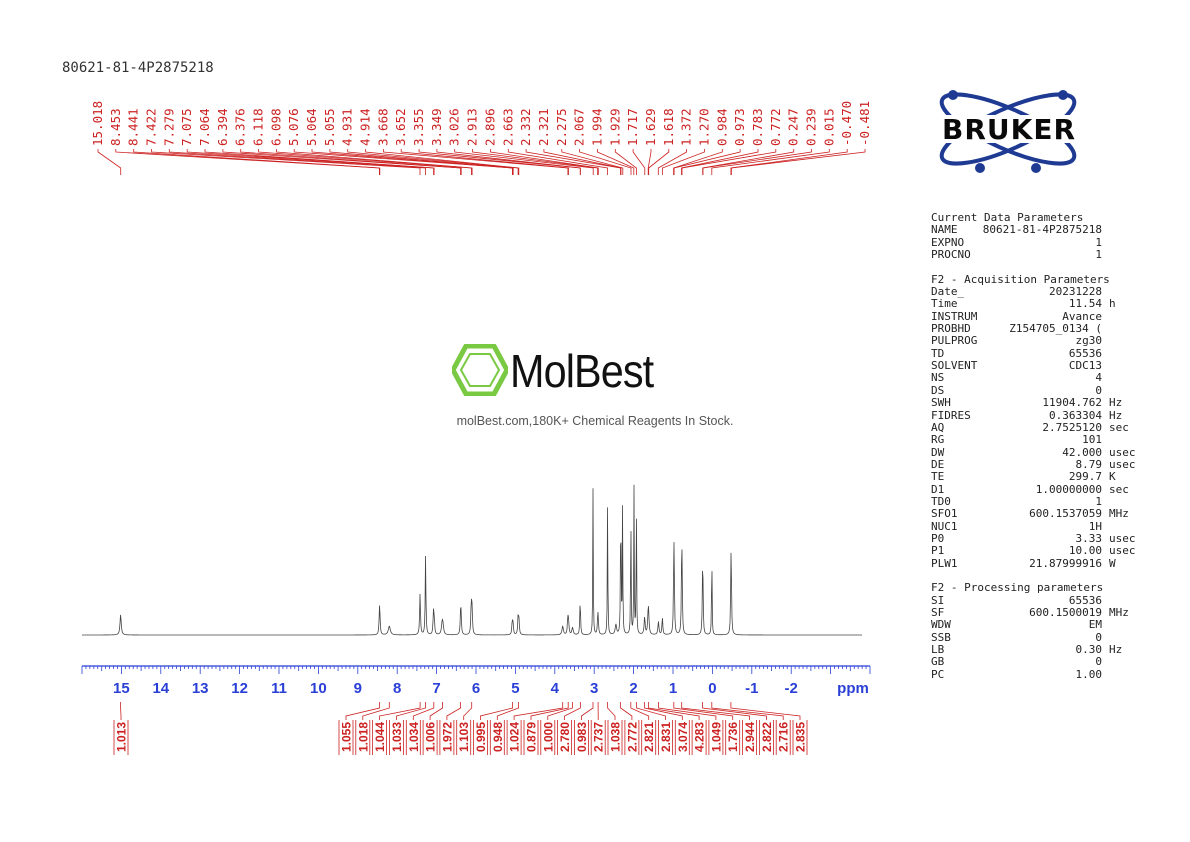  What do you see at coordinates (944, 514) in the screenshot?
I see `param-name: SFO1` at bounding box center [944, 514].